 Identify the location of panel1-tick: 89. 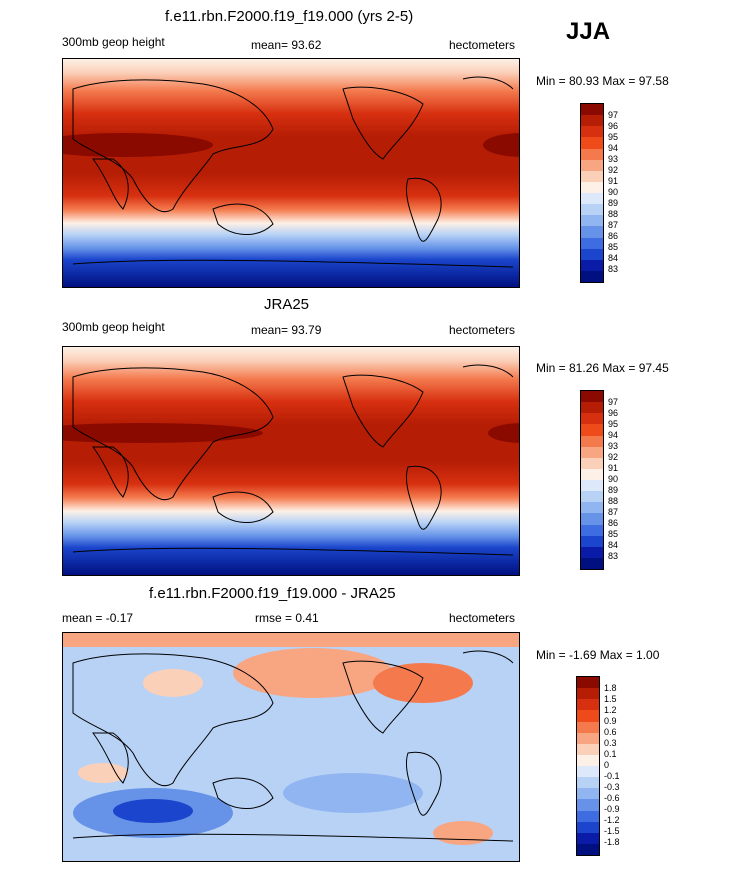
(613, 203).